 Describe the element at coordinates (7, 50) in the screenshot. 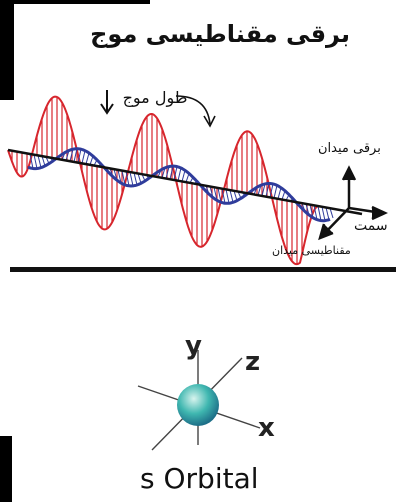

I see `page-edge-bar` at that location.